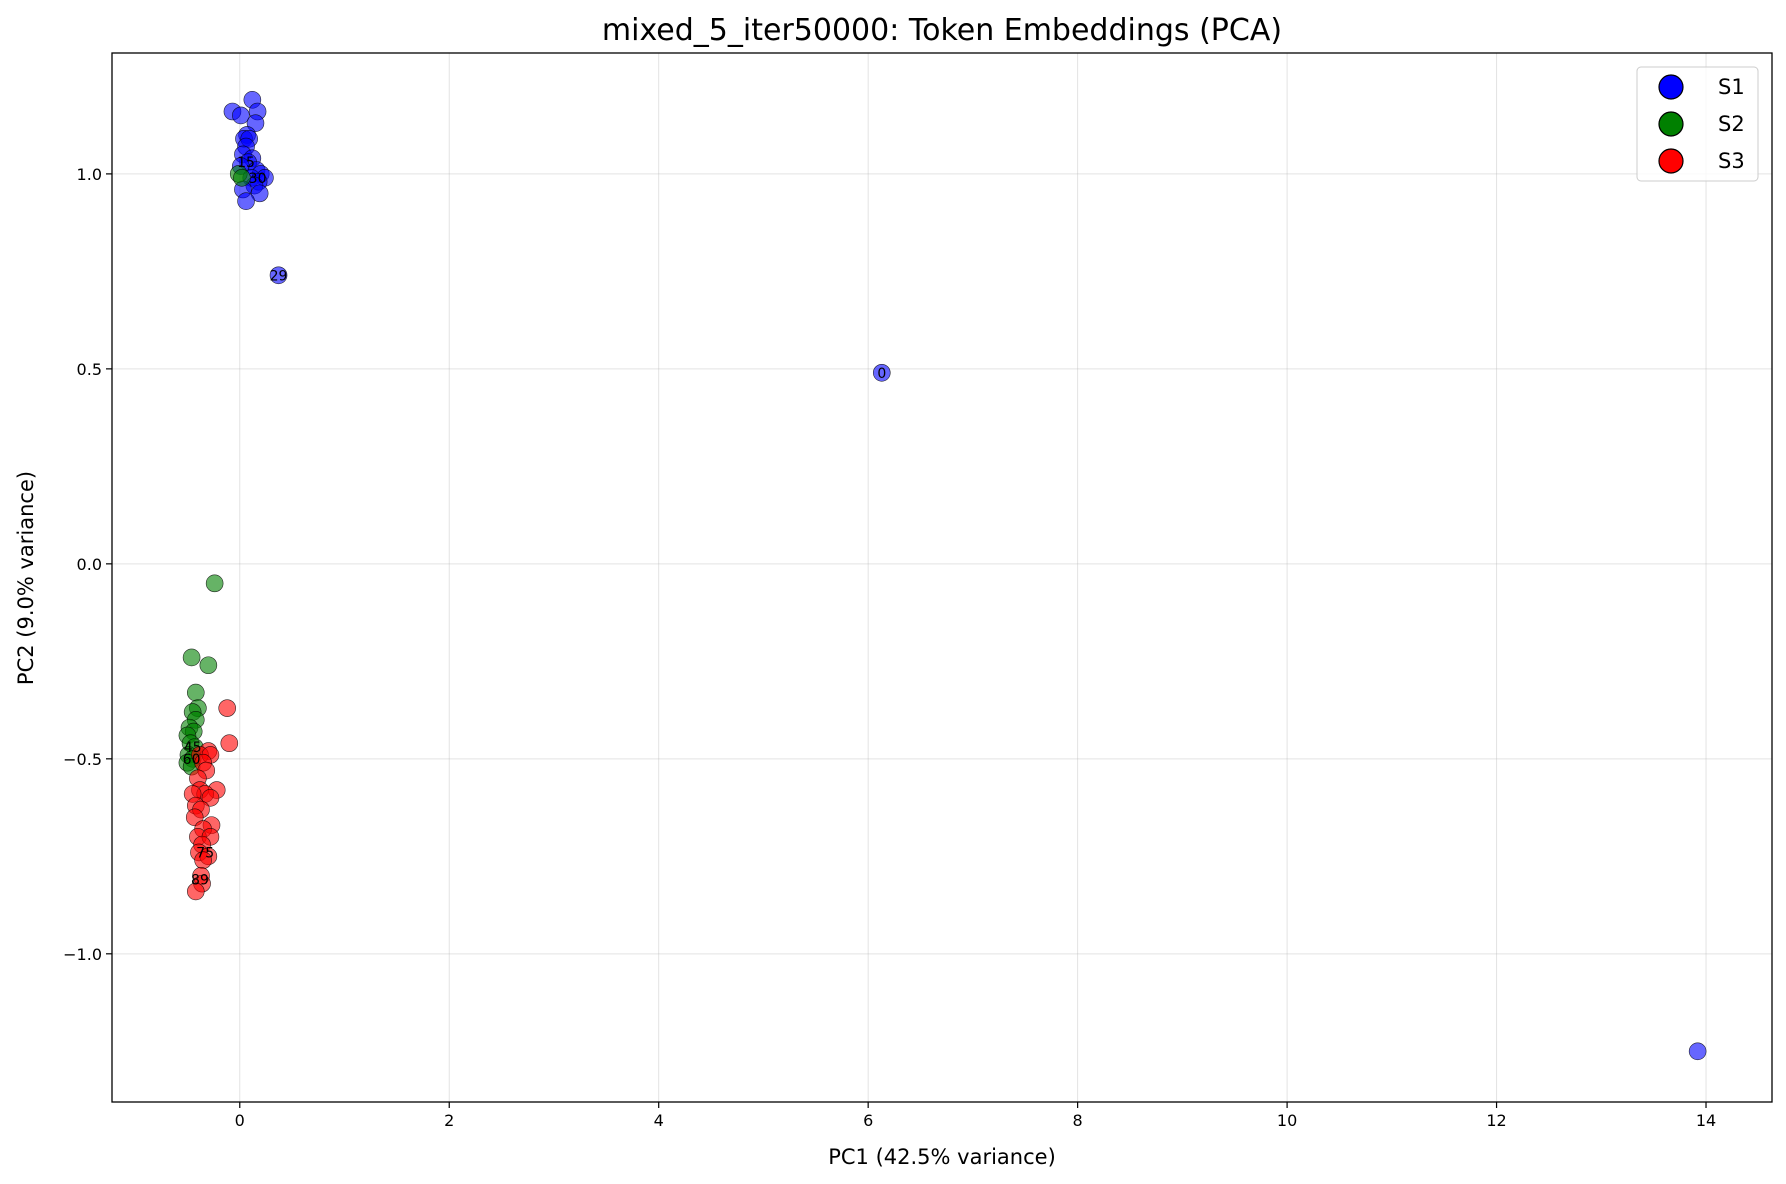 The width and height of the screenshot is (1786, 1184). I want to click on legend-label: S2, so click(1731, 124).